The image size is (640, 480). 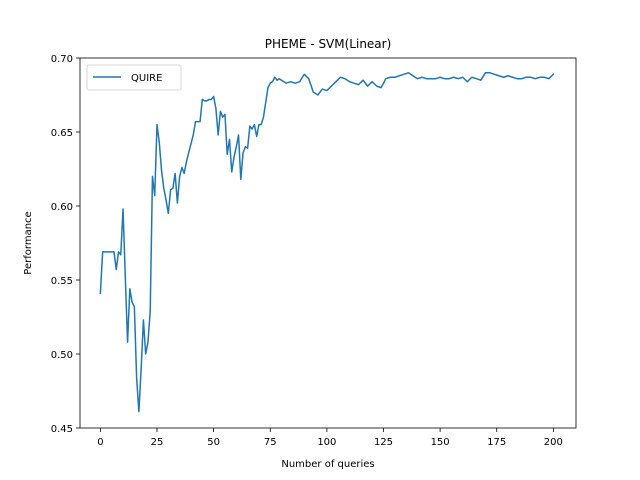 What do you see at coordinates (440, 442) in the screenshot?
I see `x-tick-label: 150` at bounding box center [440, 442].